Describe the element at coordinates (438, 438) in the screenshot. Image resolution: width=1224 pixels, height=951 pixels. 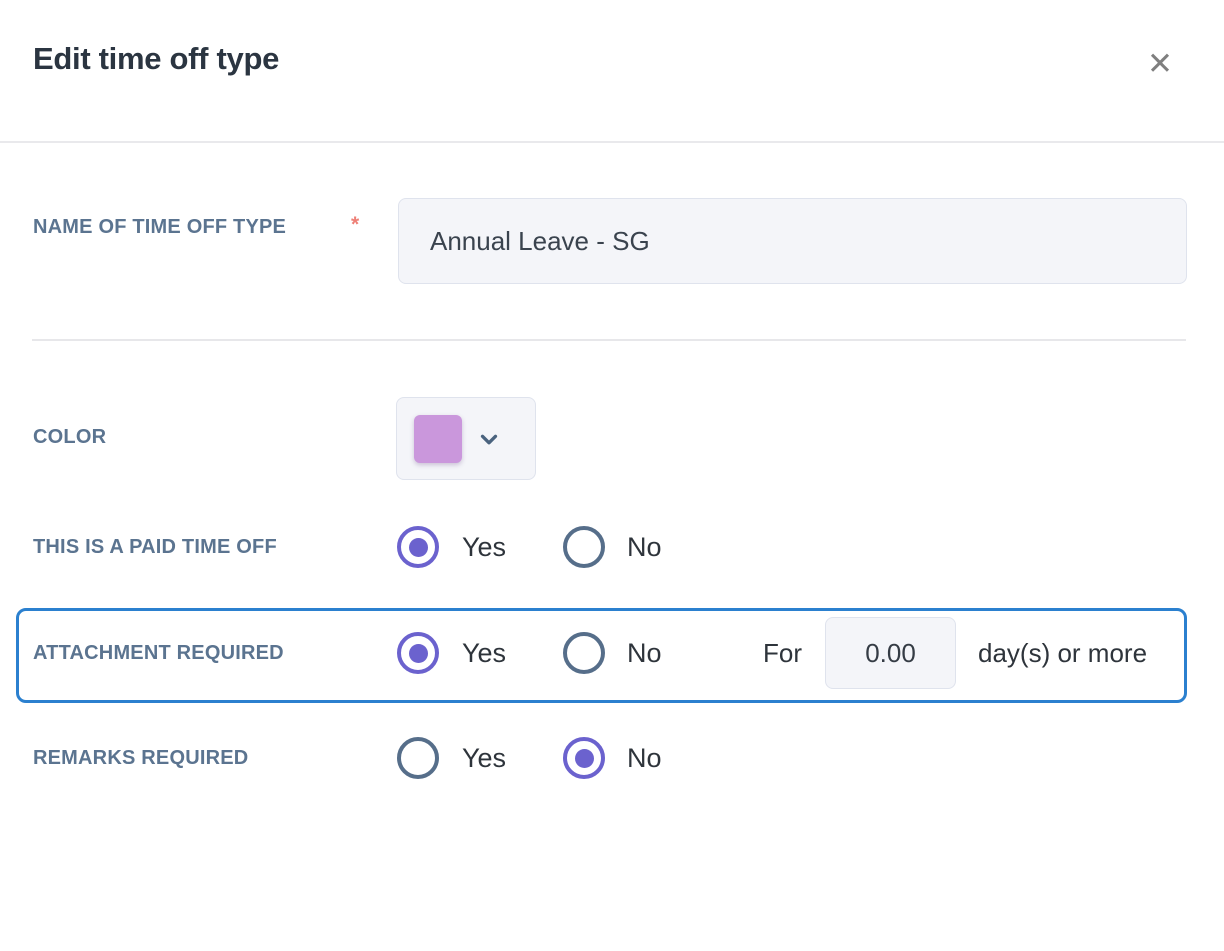
I see `color-swatch` at that location.